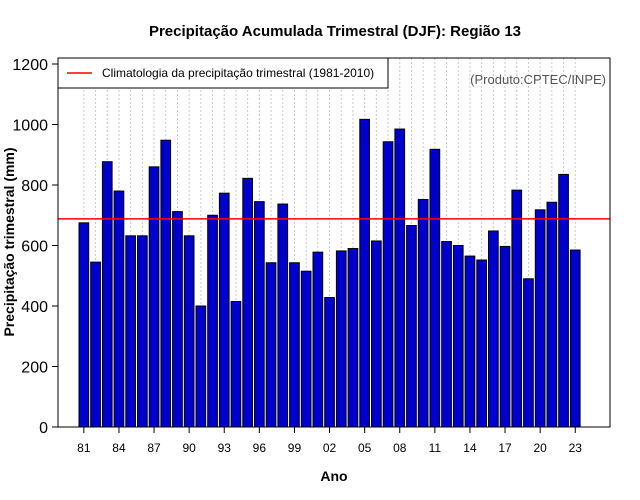  I want to click on x-tick-label: 05, so click(365, 448).